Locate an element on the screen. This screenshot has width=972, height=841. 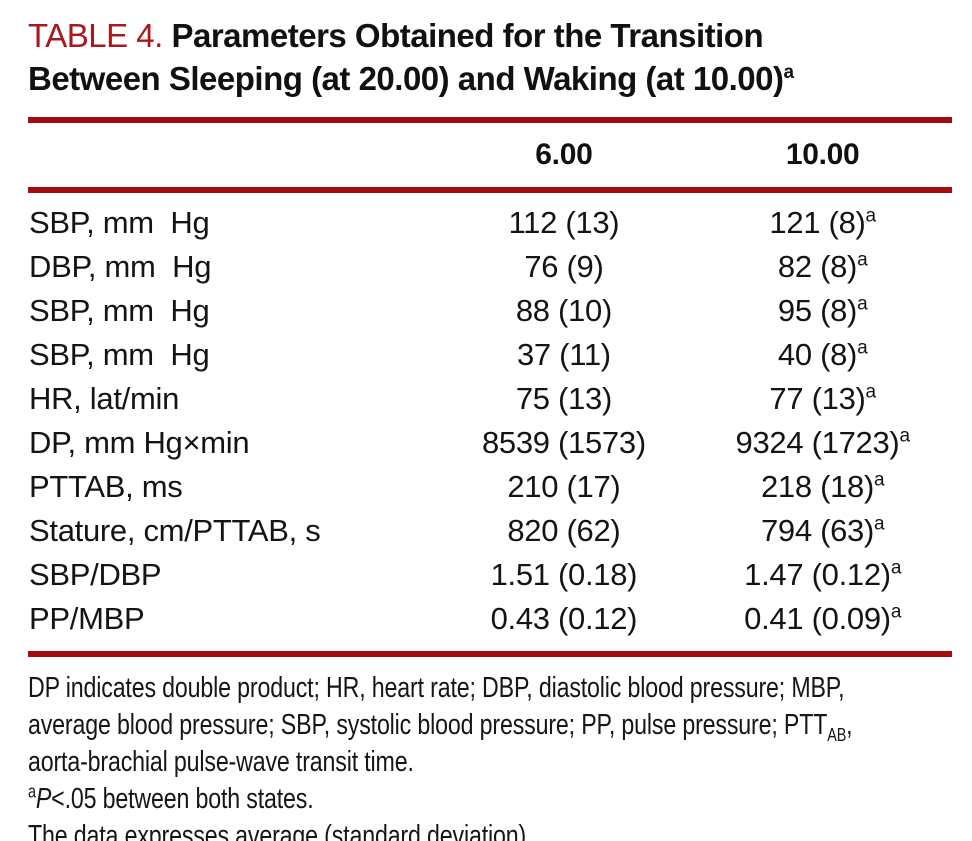
value-600: 0.43 (0.12) is located at coordinates (564, 618).